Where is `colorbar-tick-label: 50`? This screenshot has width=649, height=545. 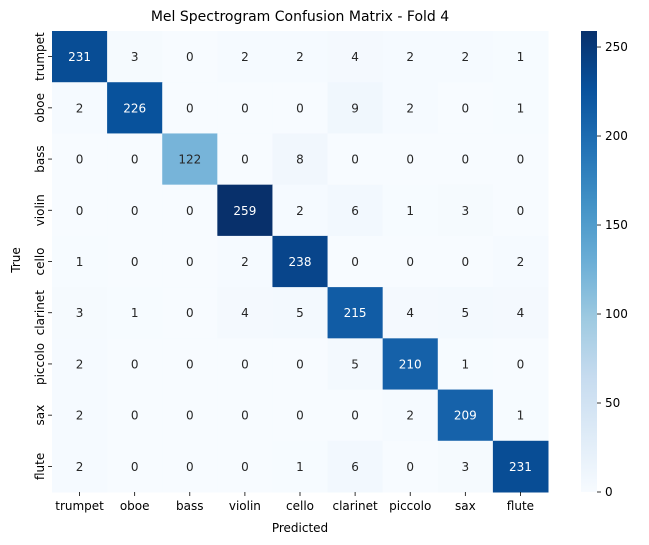 colorbar-tick-label: 50 is located at coordinates (612, 403).